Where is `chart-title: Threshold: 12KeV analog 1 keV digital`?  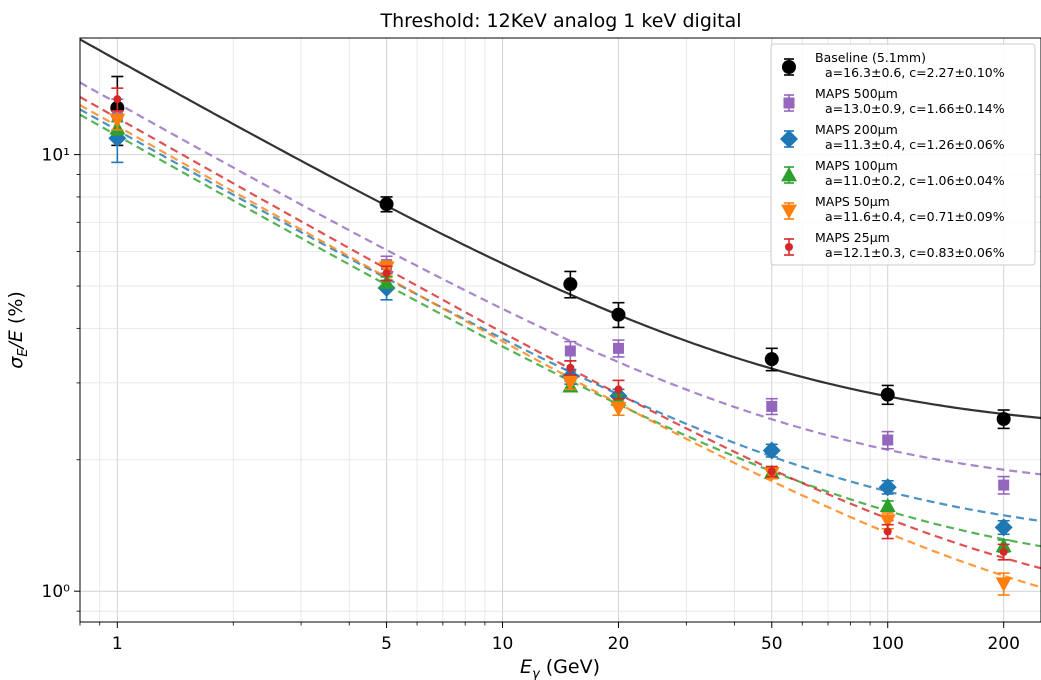
chart-title: Threshold: 12KeV analog 1 keV digital is located at coordinates (560, 21).